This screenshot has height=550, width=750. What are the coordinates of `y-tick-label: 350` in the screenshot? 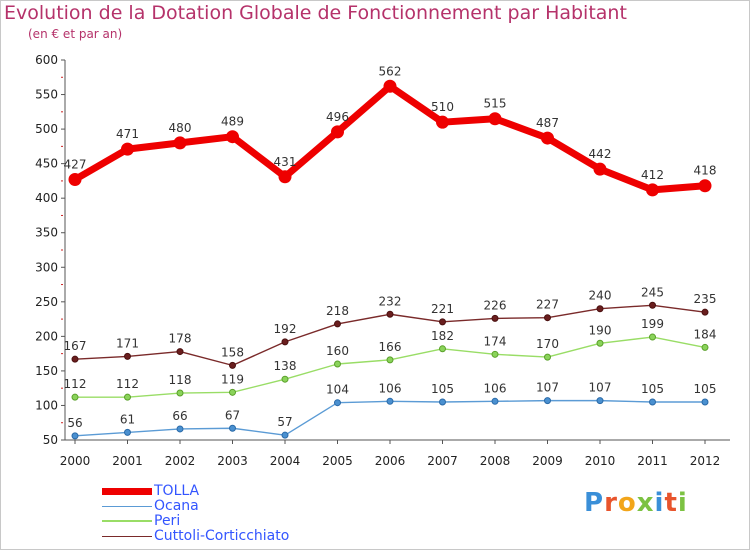 It's located at (46, 233).